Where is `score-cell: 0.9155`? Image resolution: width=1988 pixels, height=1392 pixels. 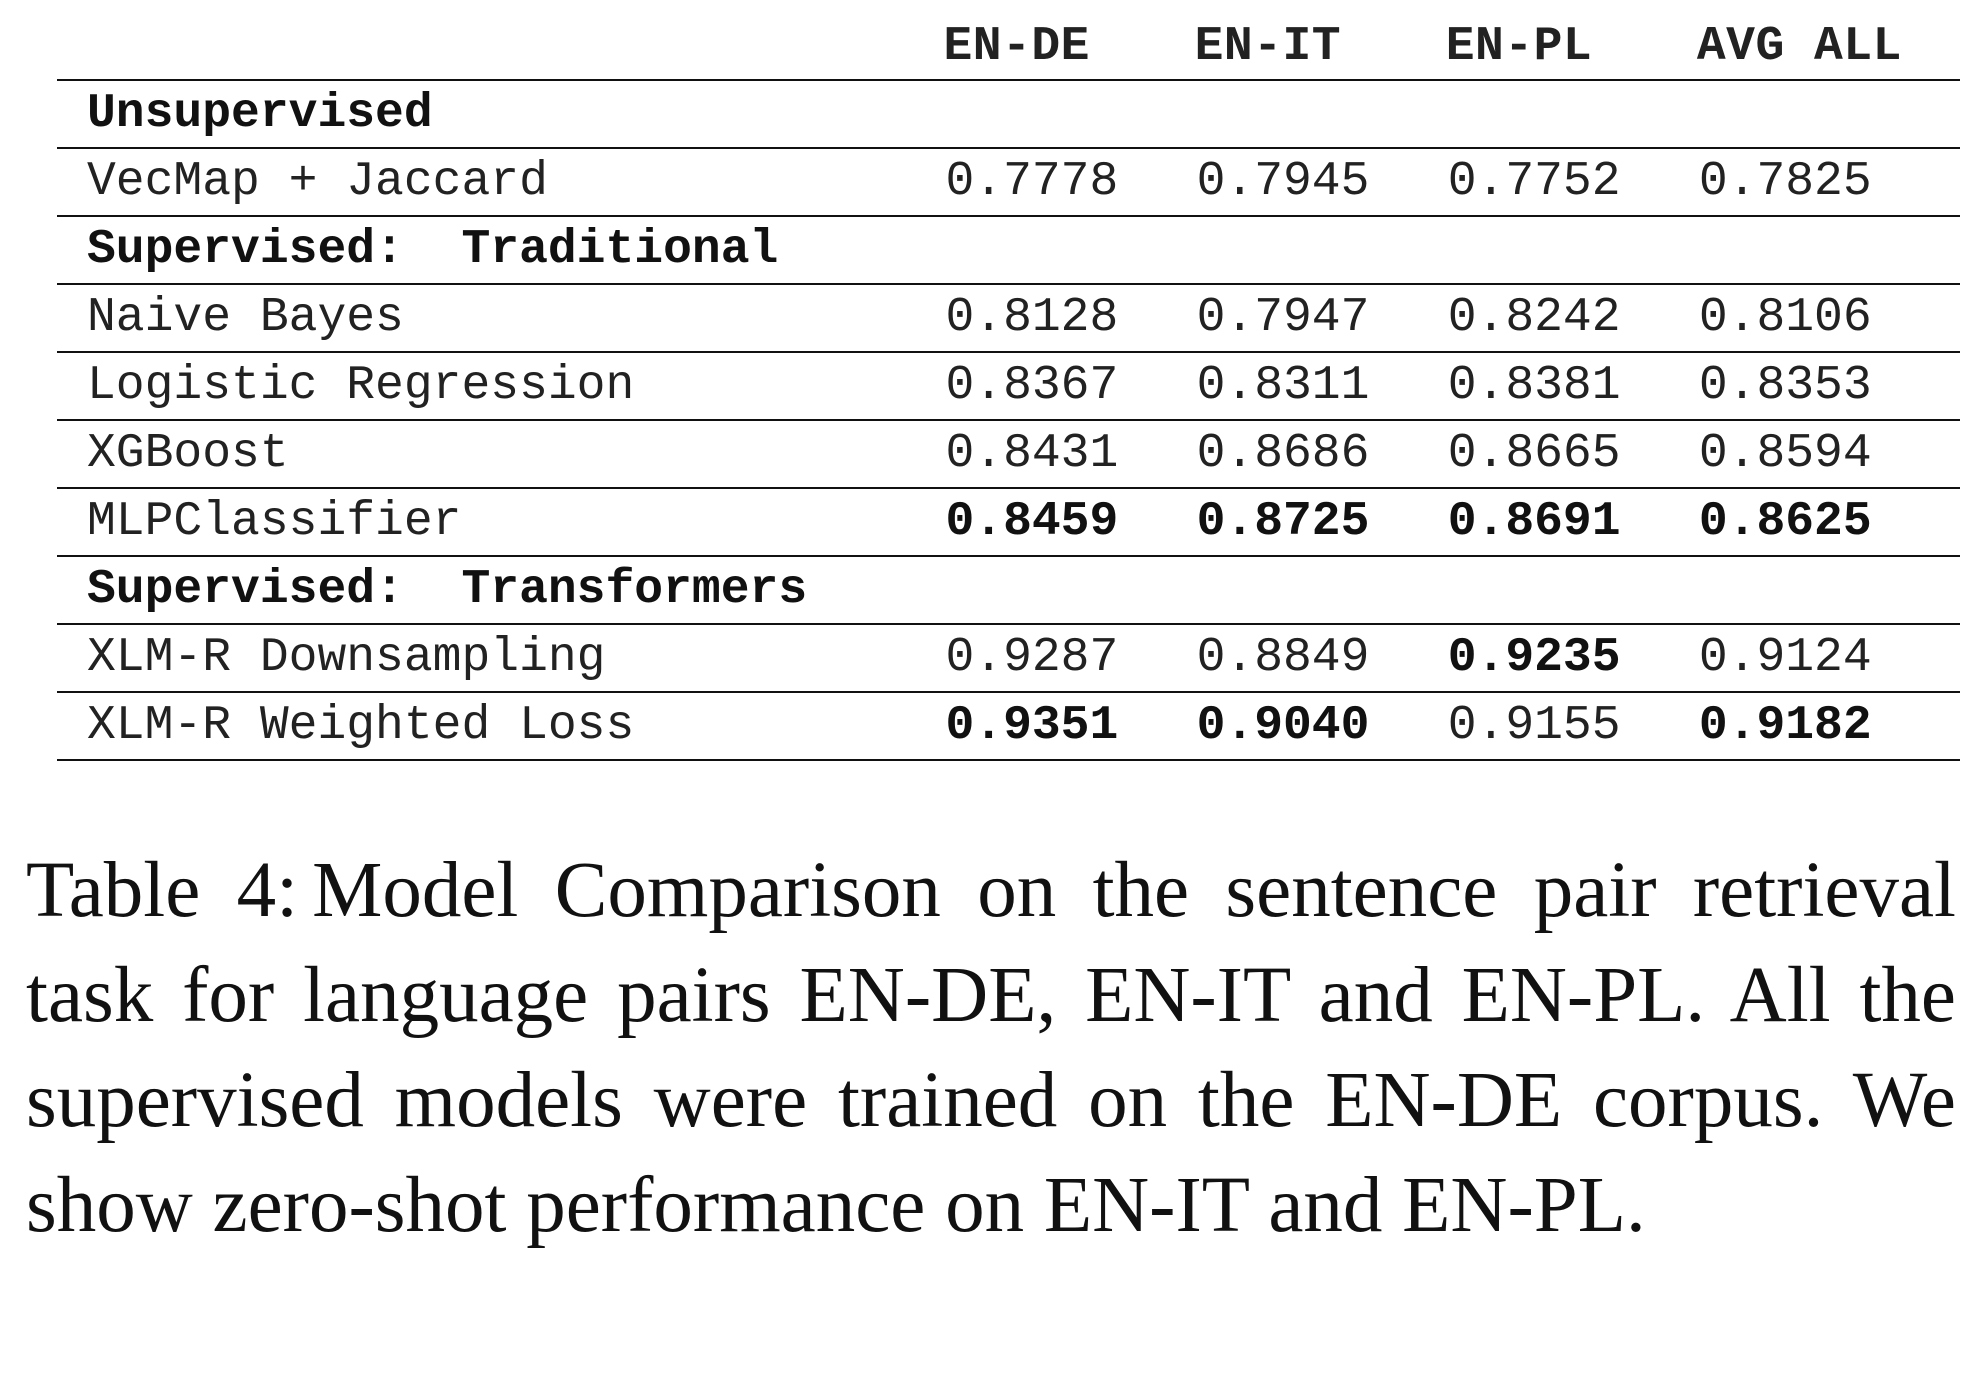 score-cell: 0.9155 is located at coordinates (1566, 726).